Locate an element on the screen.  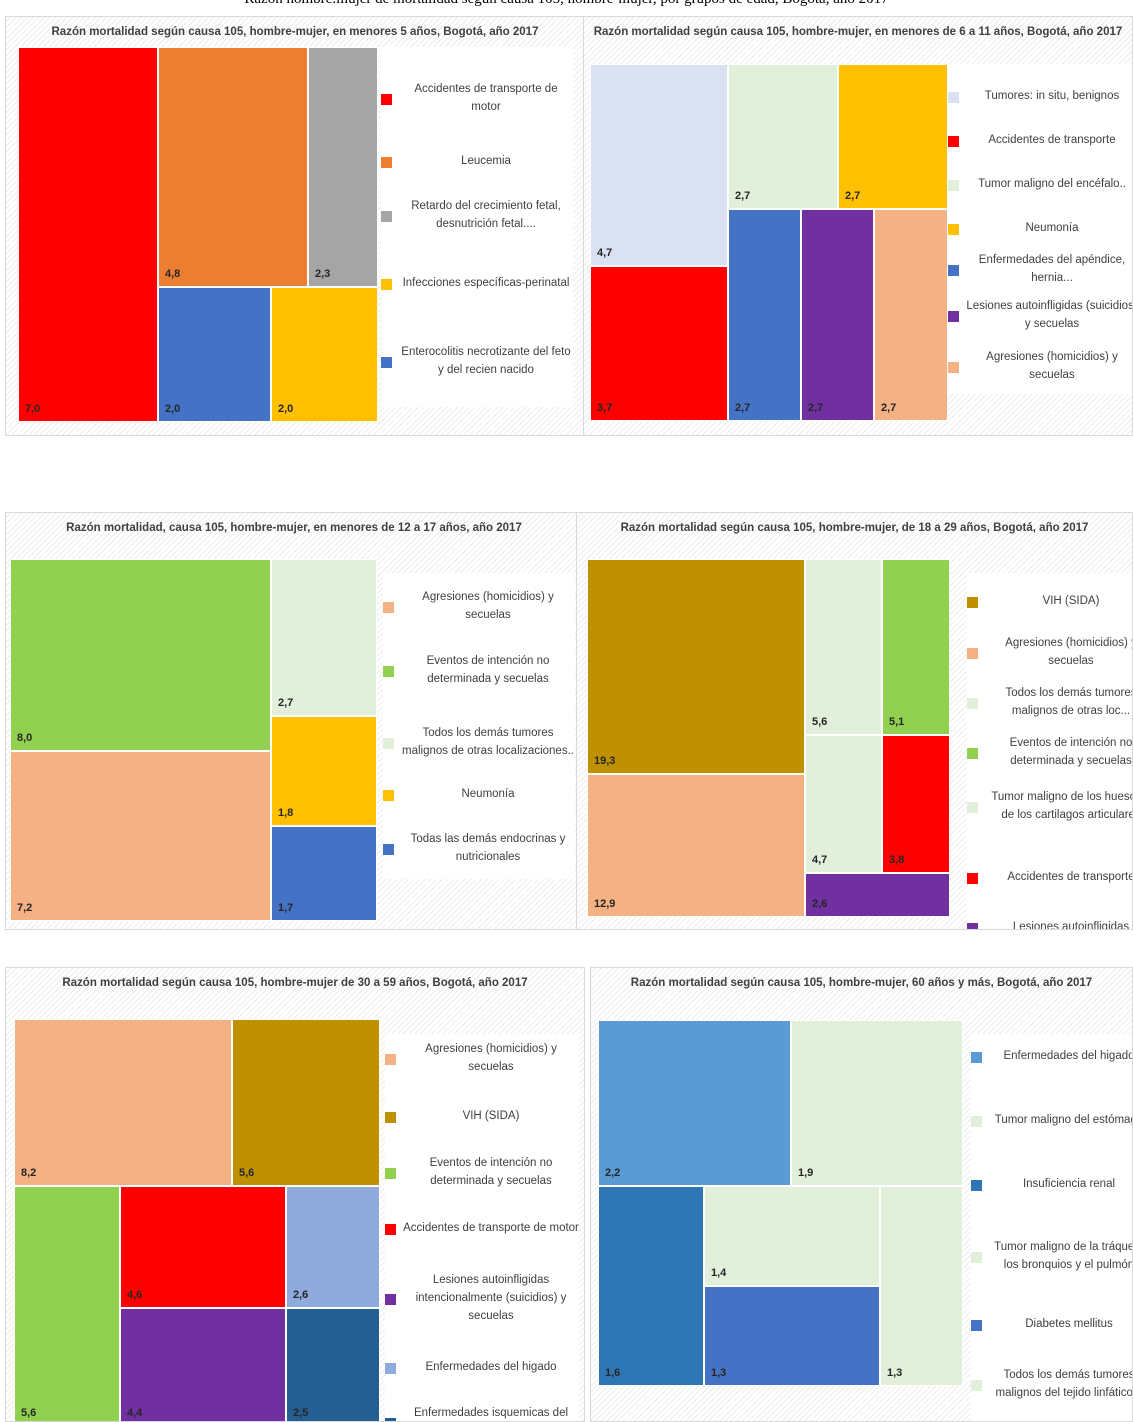
treemap-tile: 4,6 is located at coordinates (203, 1247).